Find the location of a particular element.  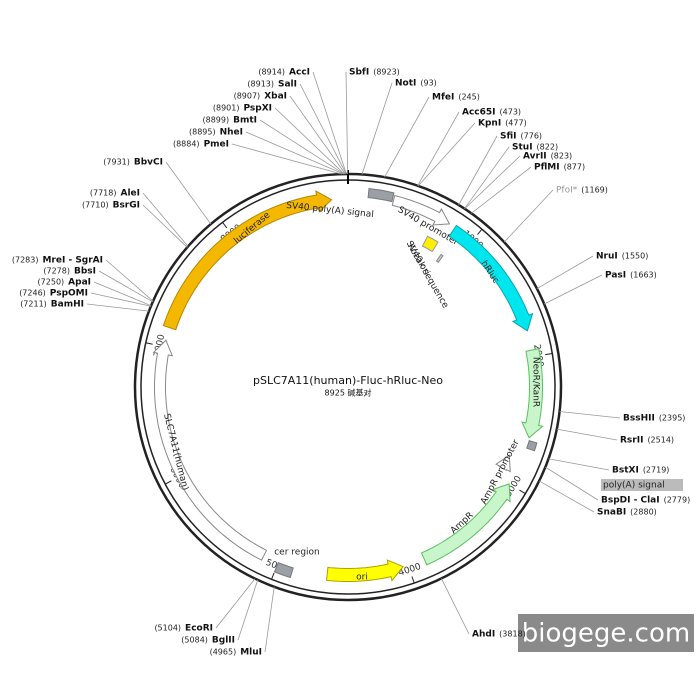

site-name: SnaBI is located at coordinates (611, 513).